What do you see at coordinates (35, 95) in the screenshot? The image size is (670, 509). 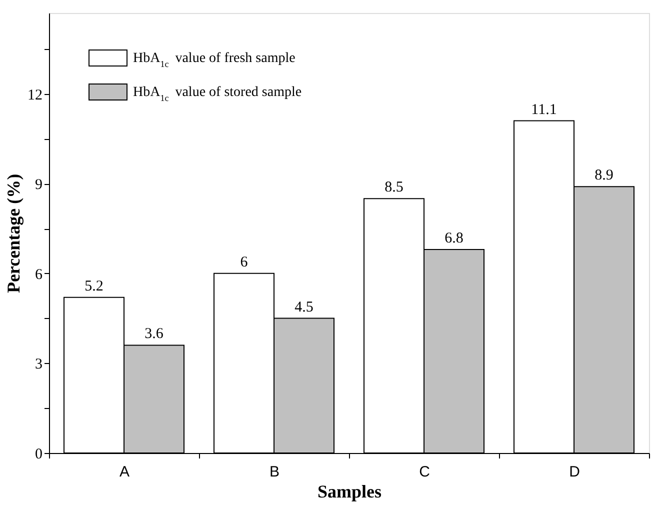 I see `y-tick-label: 12` at bounding box center [35, 95].